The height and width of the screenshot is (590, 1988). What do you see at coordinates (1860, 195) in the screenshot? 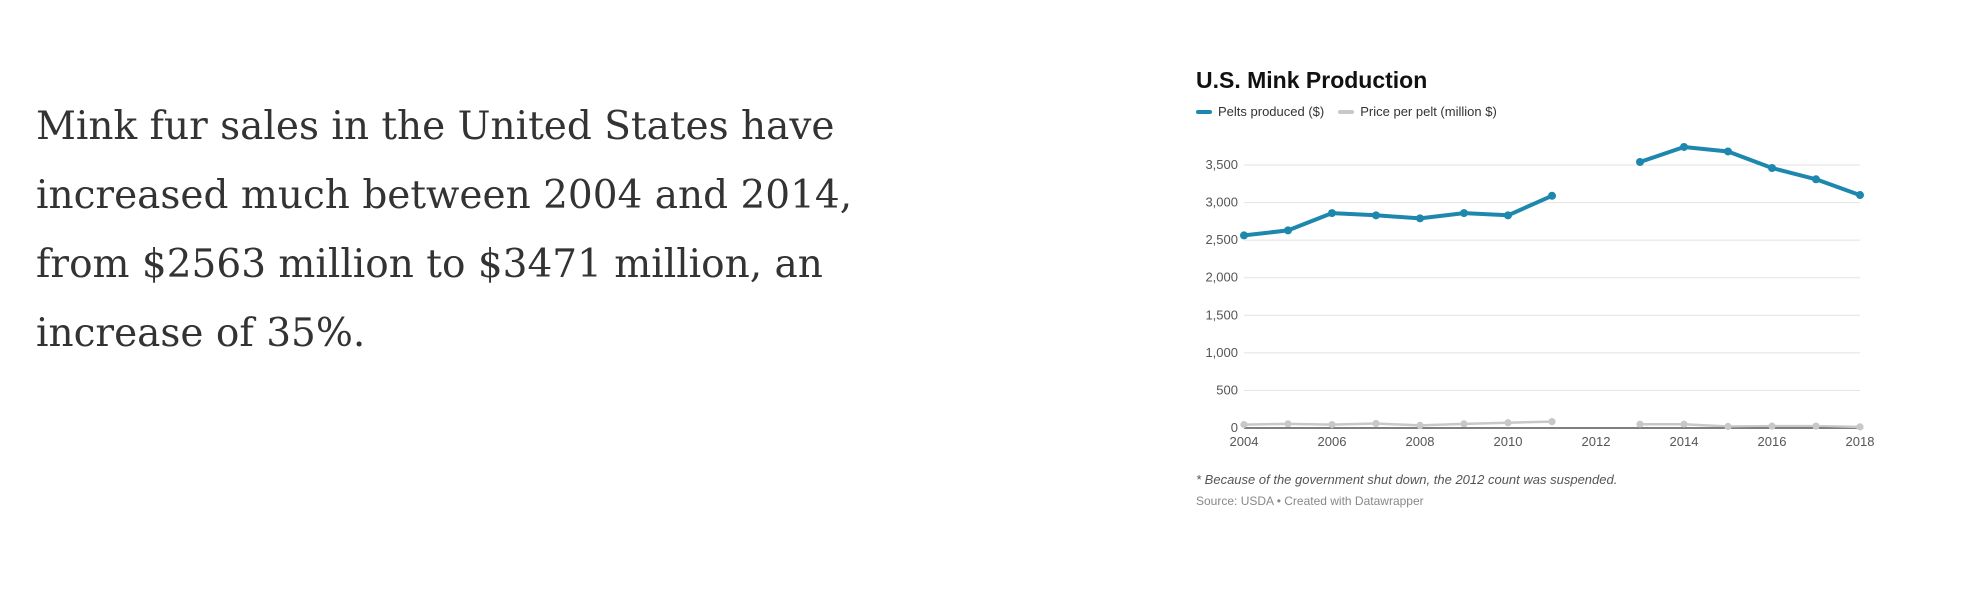
I see `data-point-0-2018` at bounding box center [1860, 195].